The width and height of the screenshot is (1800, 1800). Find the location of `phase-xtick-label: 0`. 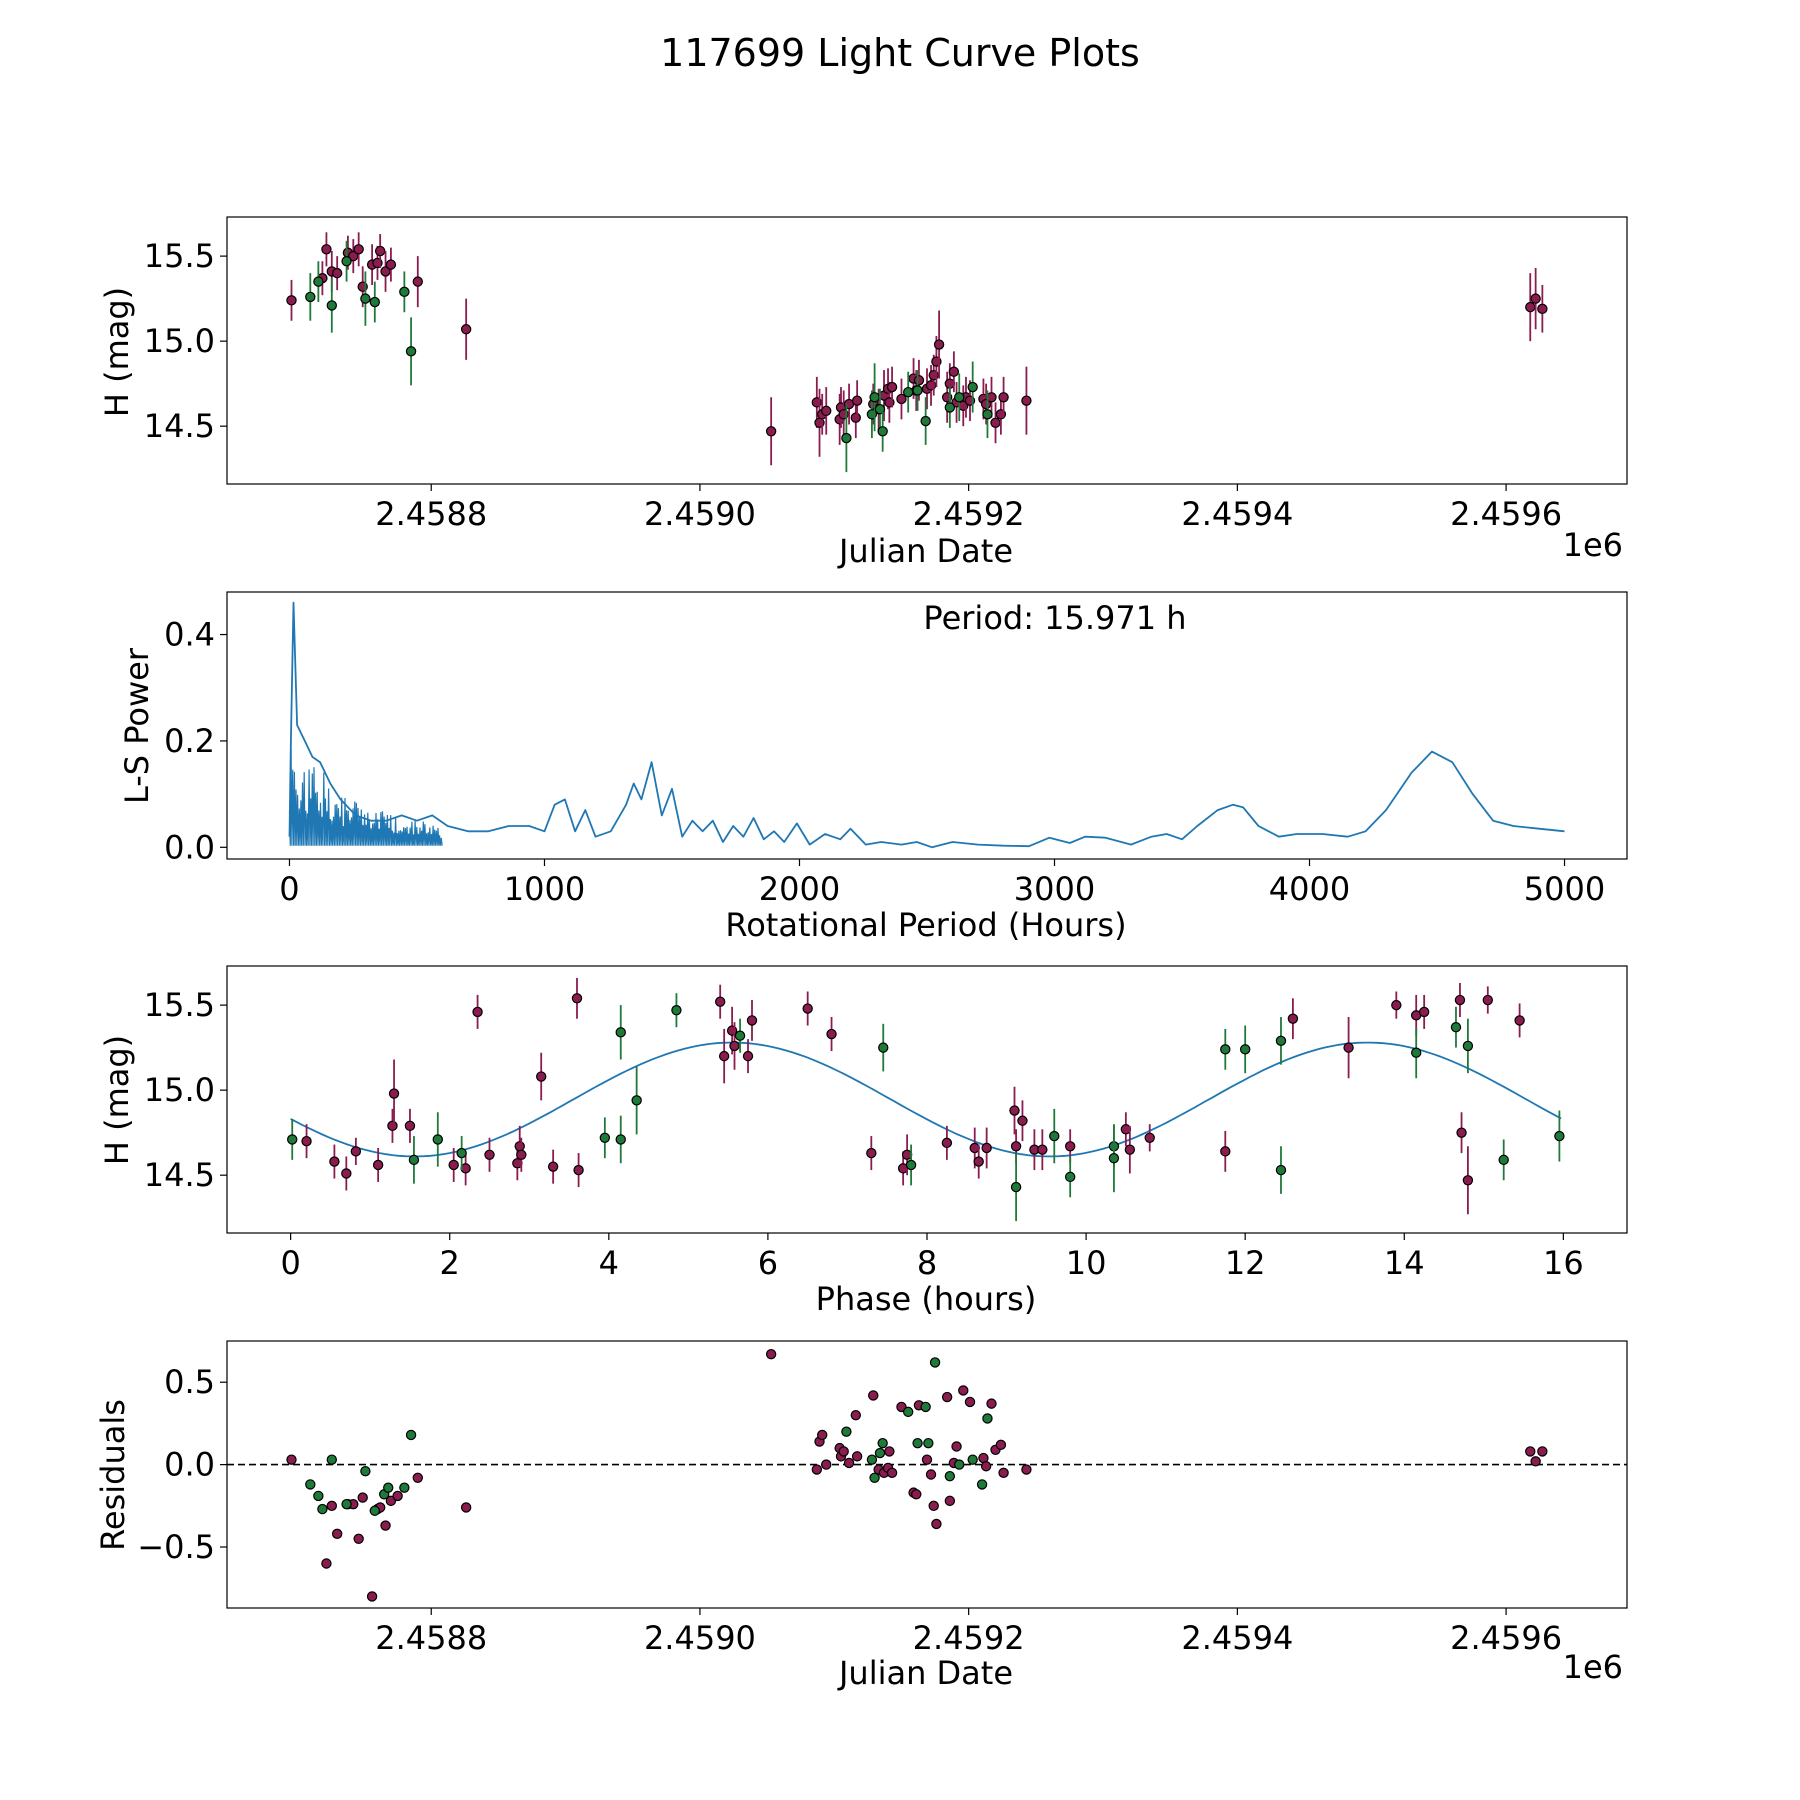

phase-xtick-label: 0 is located at coordinates (290, 1263).